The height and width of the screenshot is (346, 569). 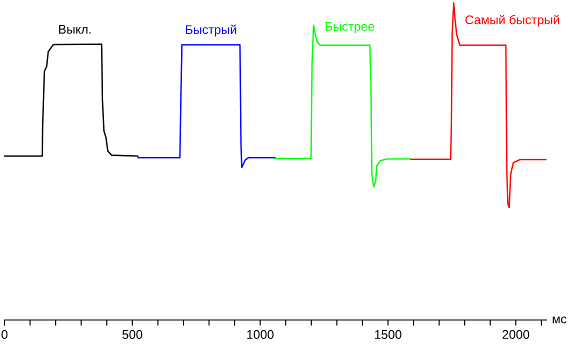 I want to click on x-tick-label: 2000, so click(x=516, y=334).